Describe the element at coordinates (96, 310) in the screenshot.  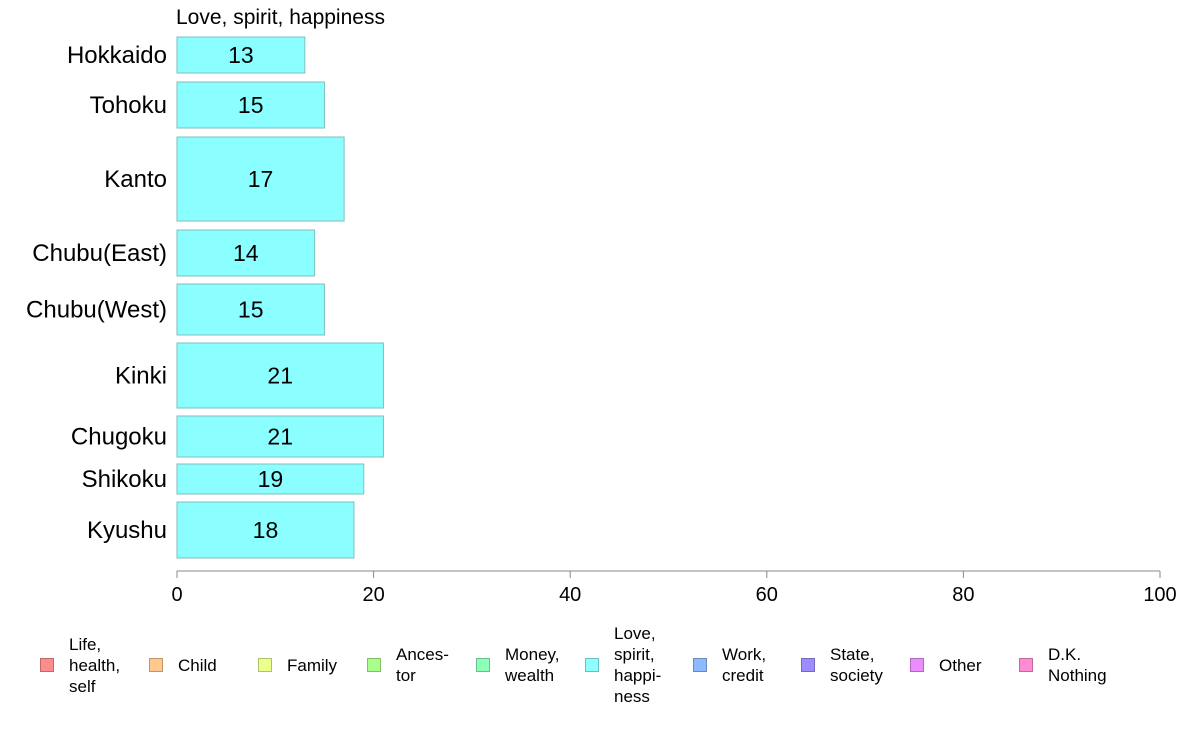
I see `category-label: Chubu(West)` at that location.